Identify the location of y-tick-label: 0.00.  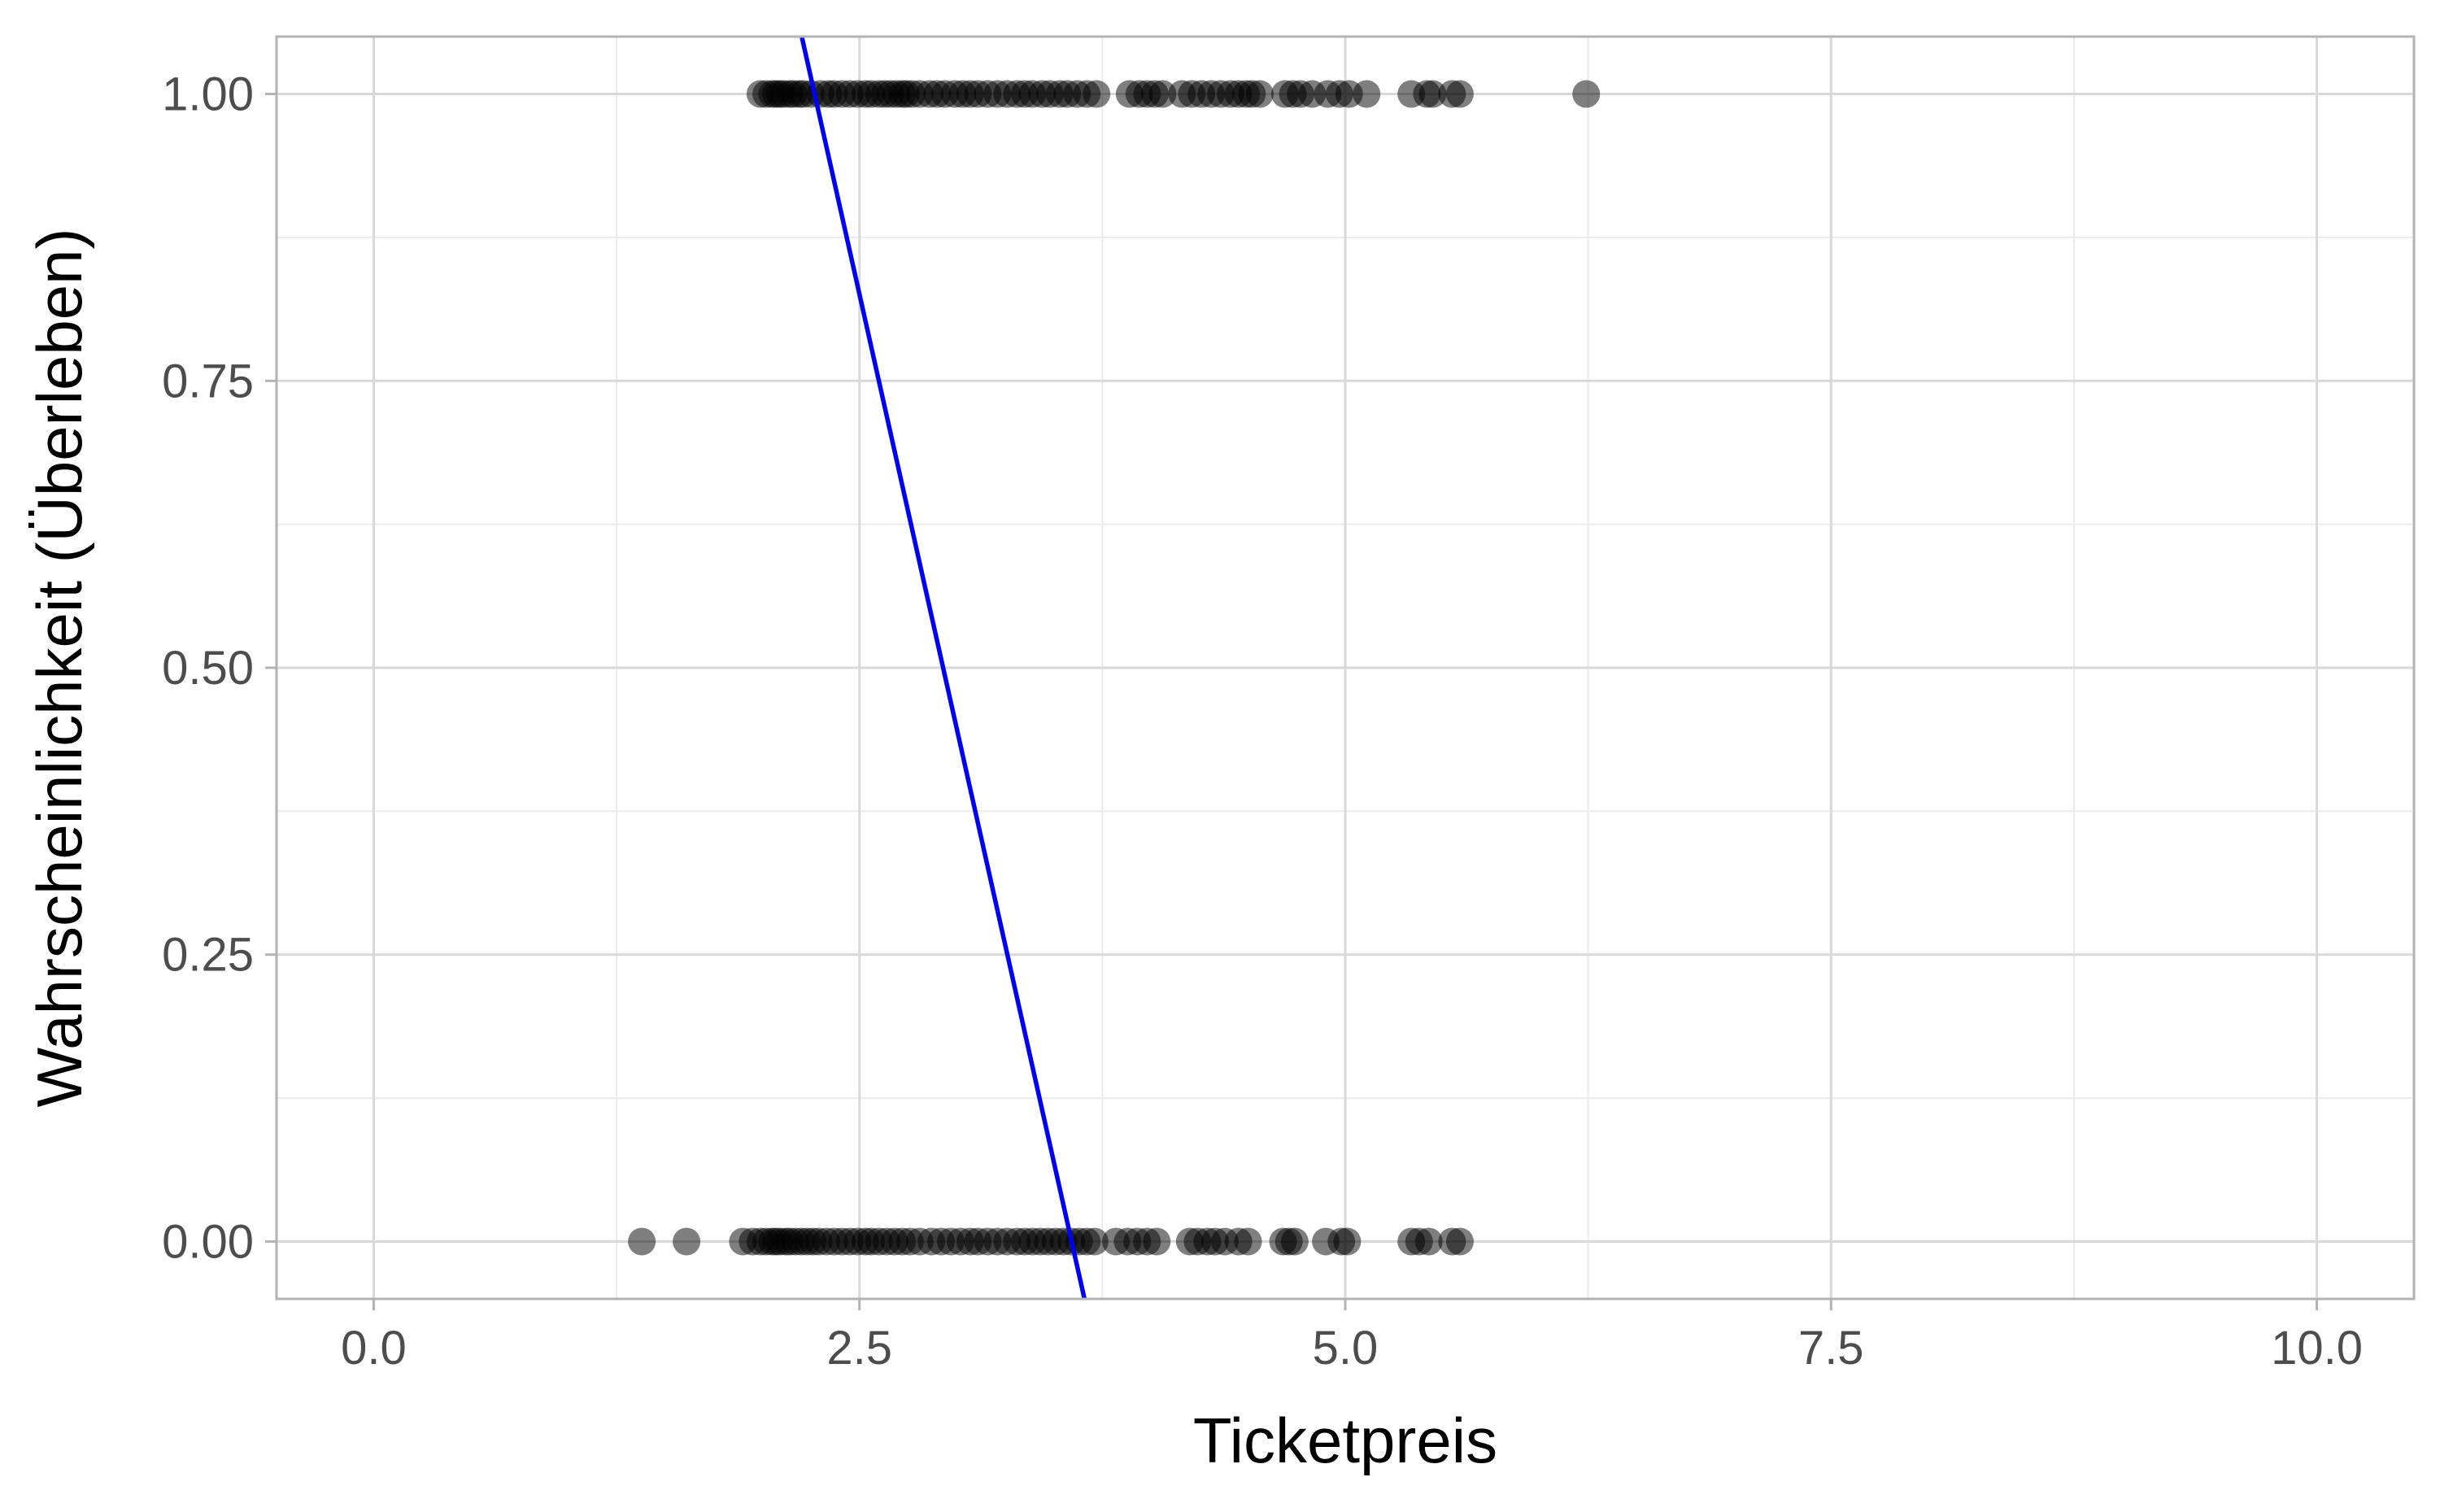
(208, 1241).